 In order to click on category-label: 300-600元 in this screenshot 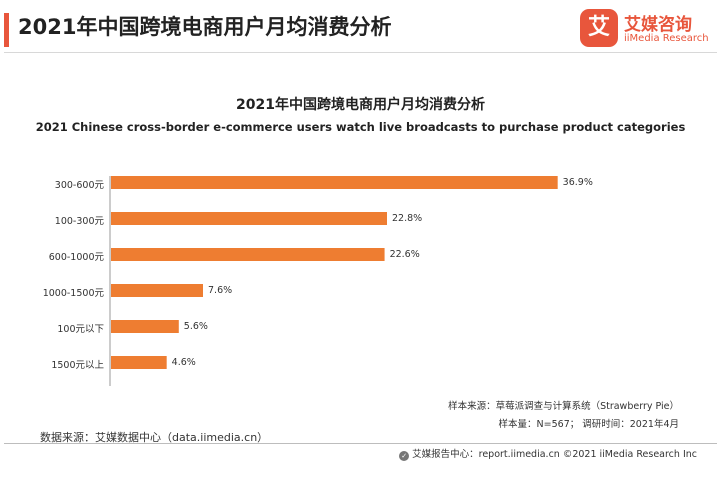, I will do `click(79, 185)`.